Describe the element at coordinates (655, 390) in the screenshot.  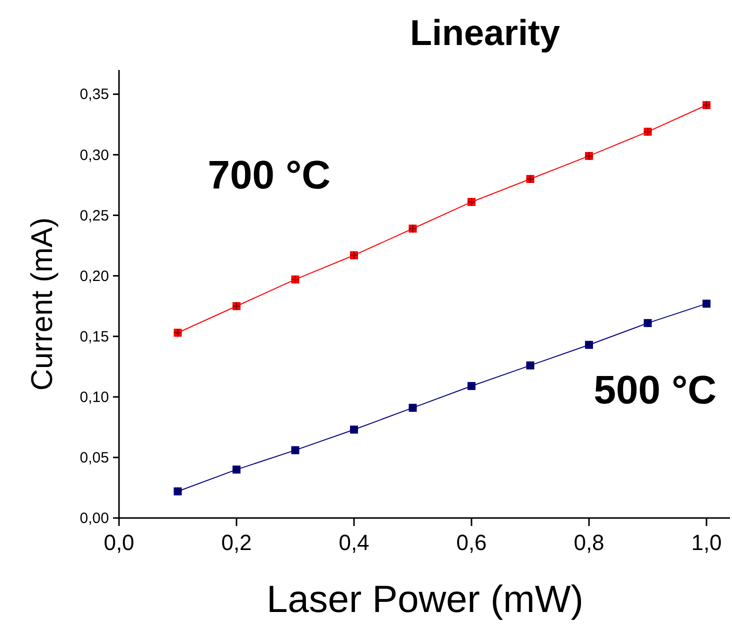
I see `series-label: 500 °C` at that location.